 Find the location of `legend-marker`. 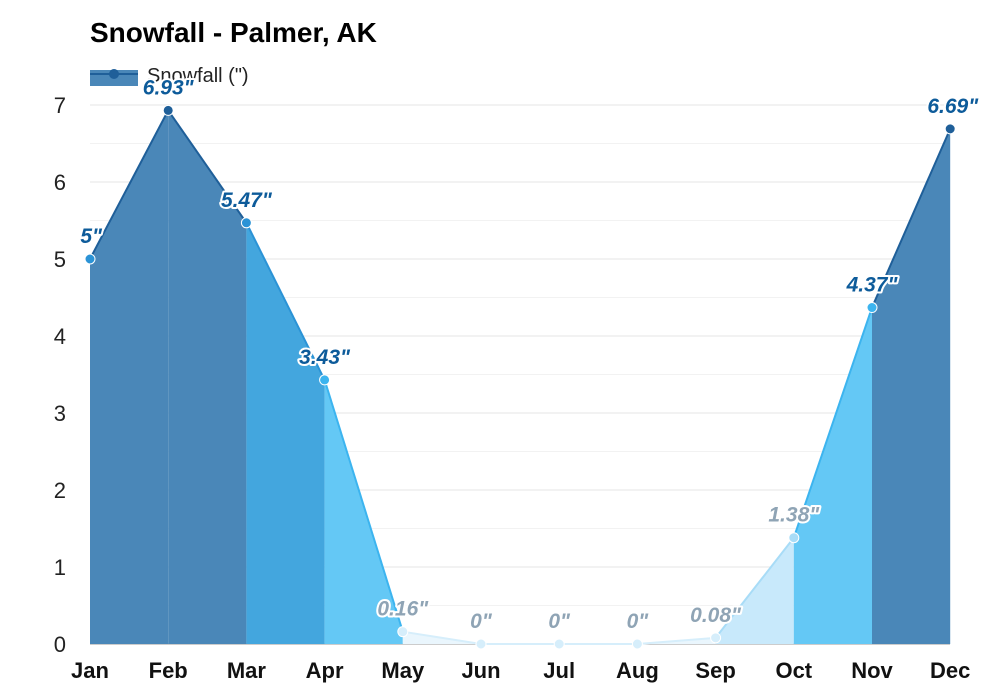

legend-marker is located at coordinates (114, 74).